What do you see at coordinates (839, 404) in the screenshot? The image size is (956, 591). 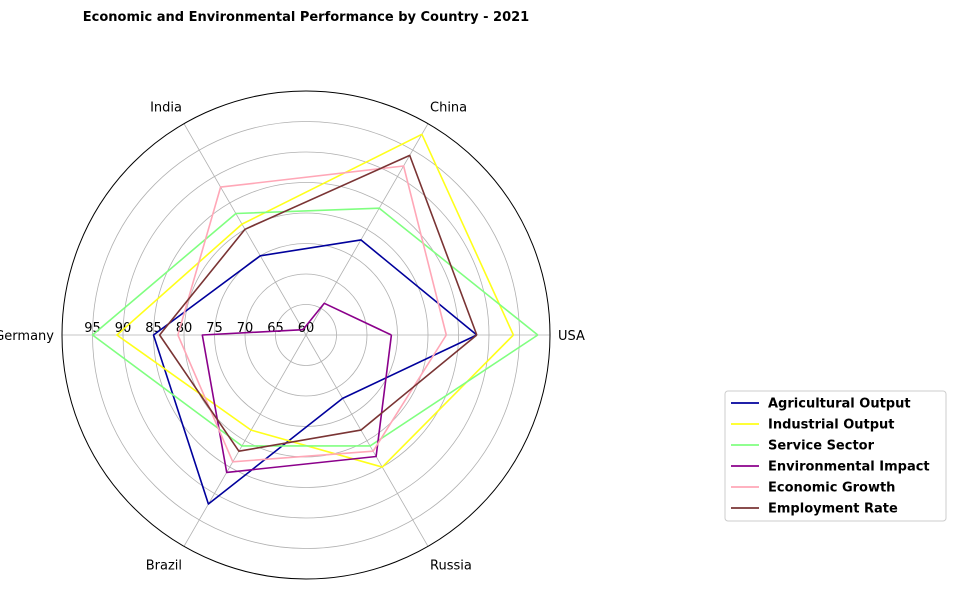 I see `legend-label: Agricultural Output` at bounding box center [839, 404].